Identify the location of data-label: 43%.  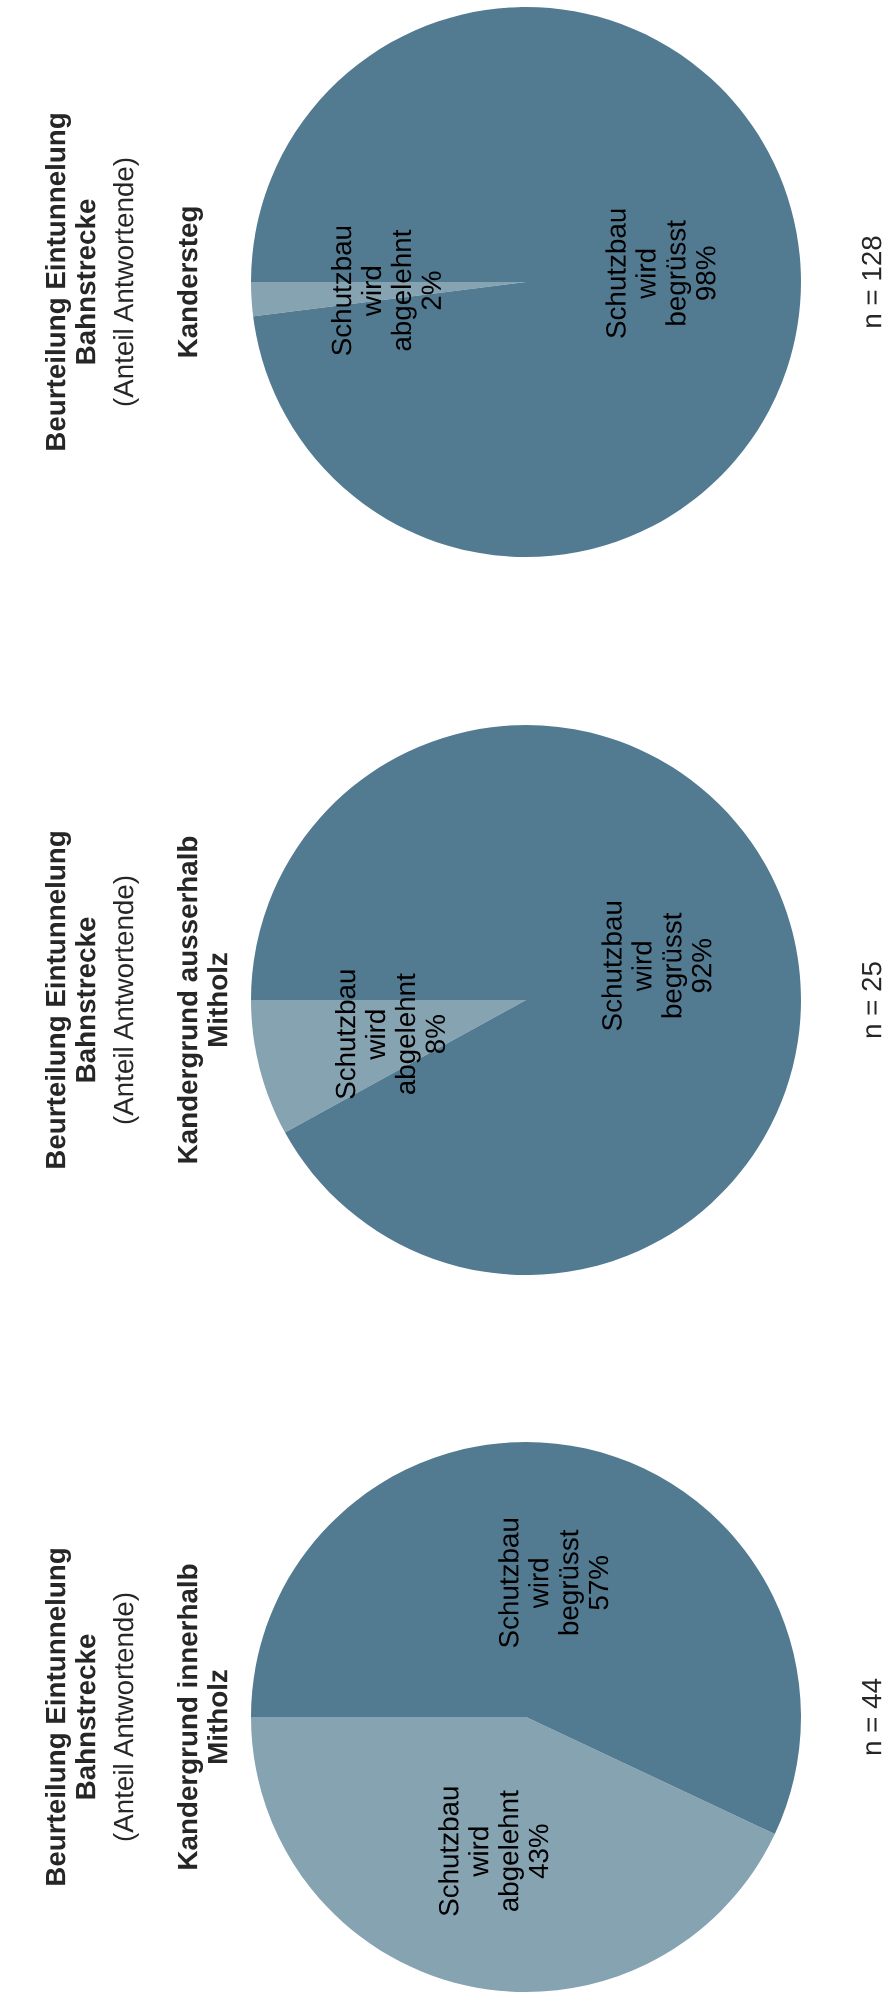
(538, 1851).